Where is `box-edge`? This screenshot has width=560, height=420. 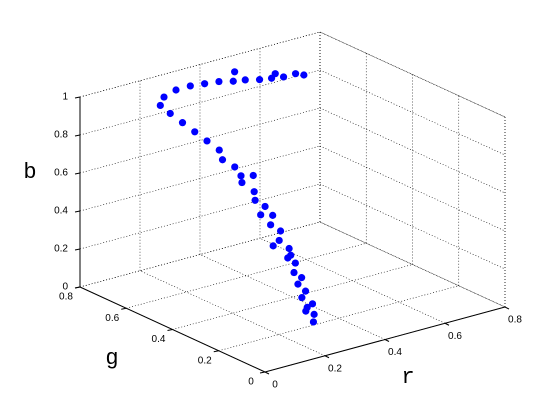 box-edge is located at coordinates (412, 74).